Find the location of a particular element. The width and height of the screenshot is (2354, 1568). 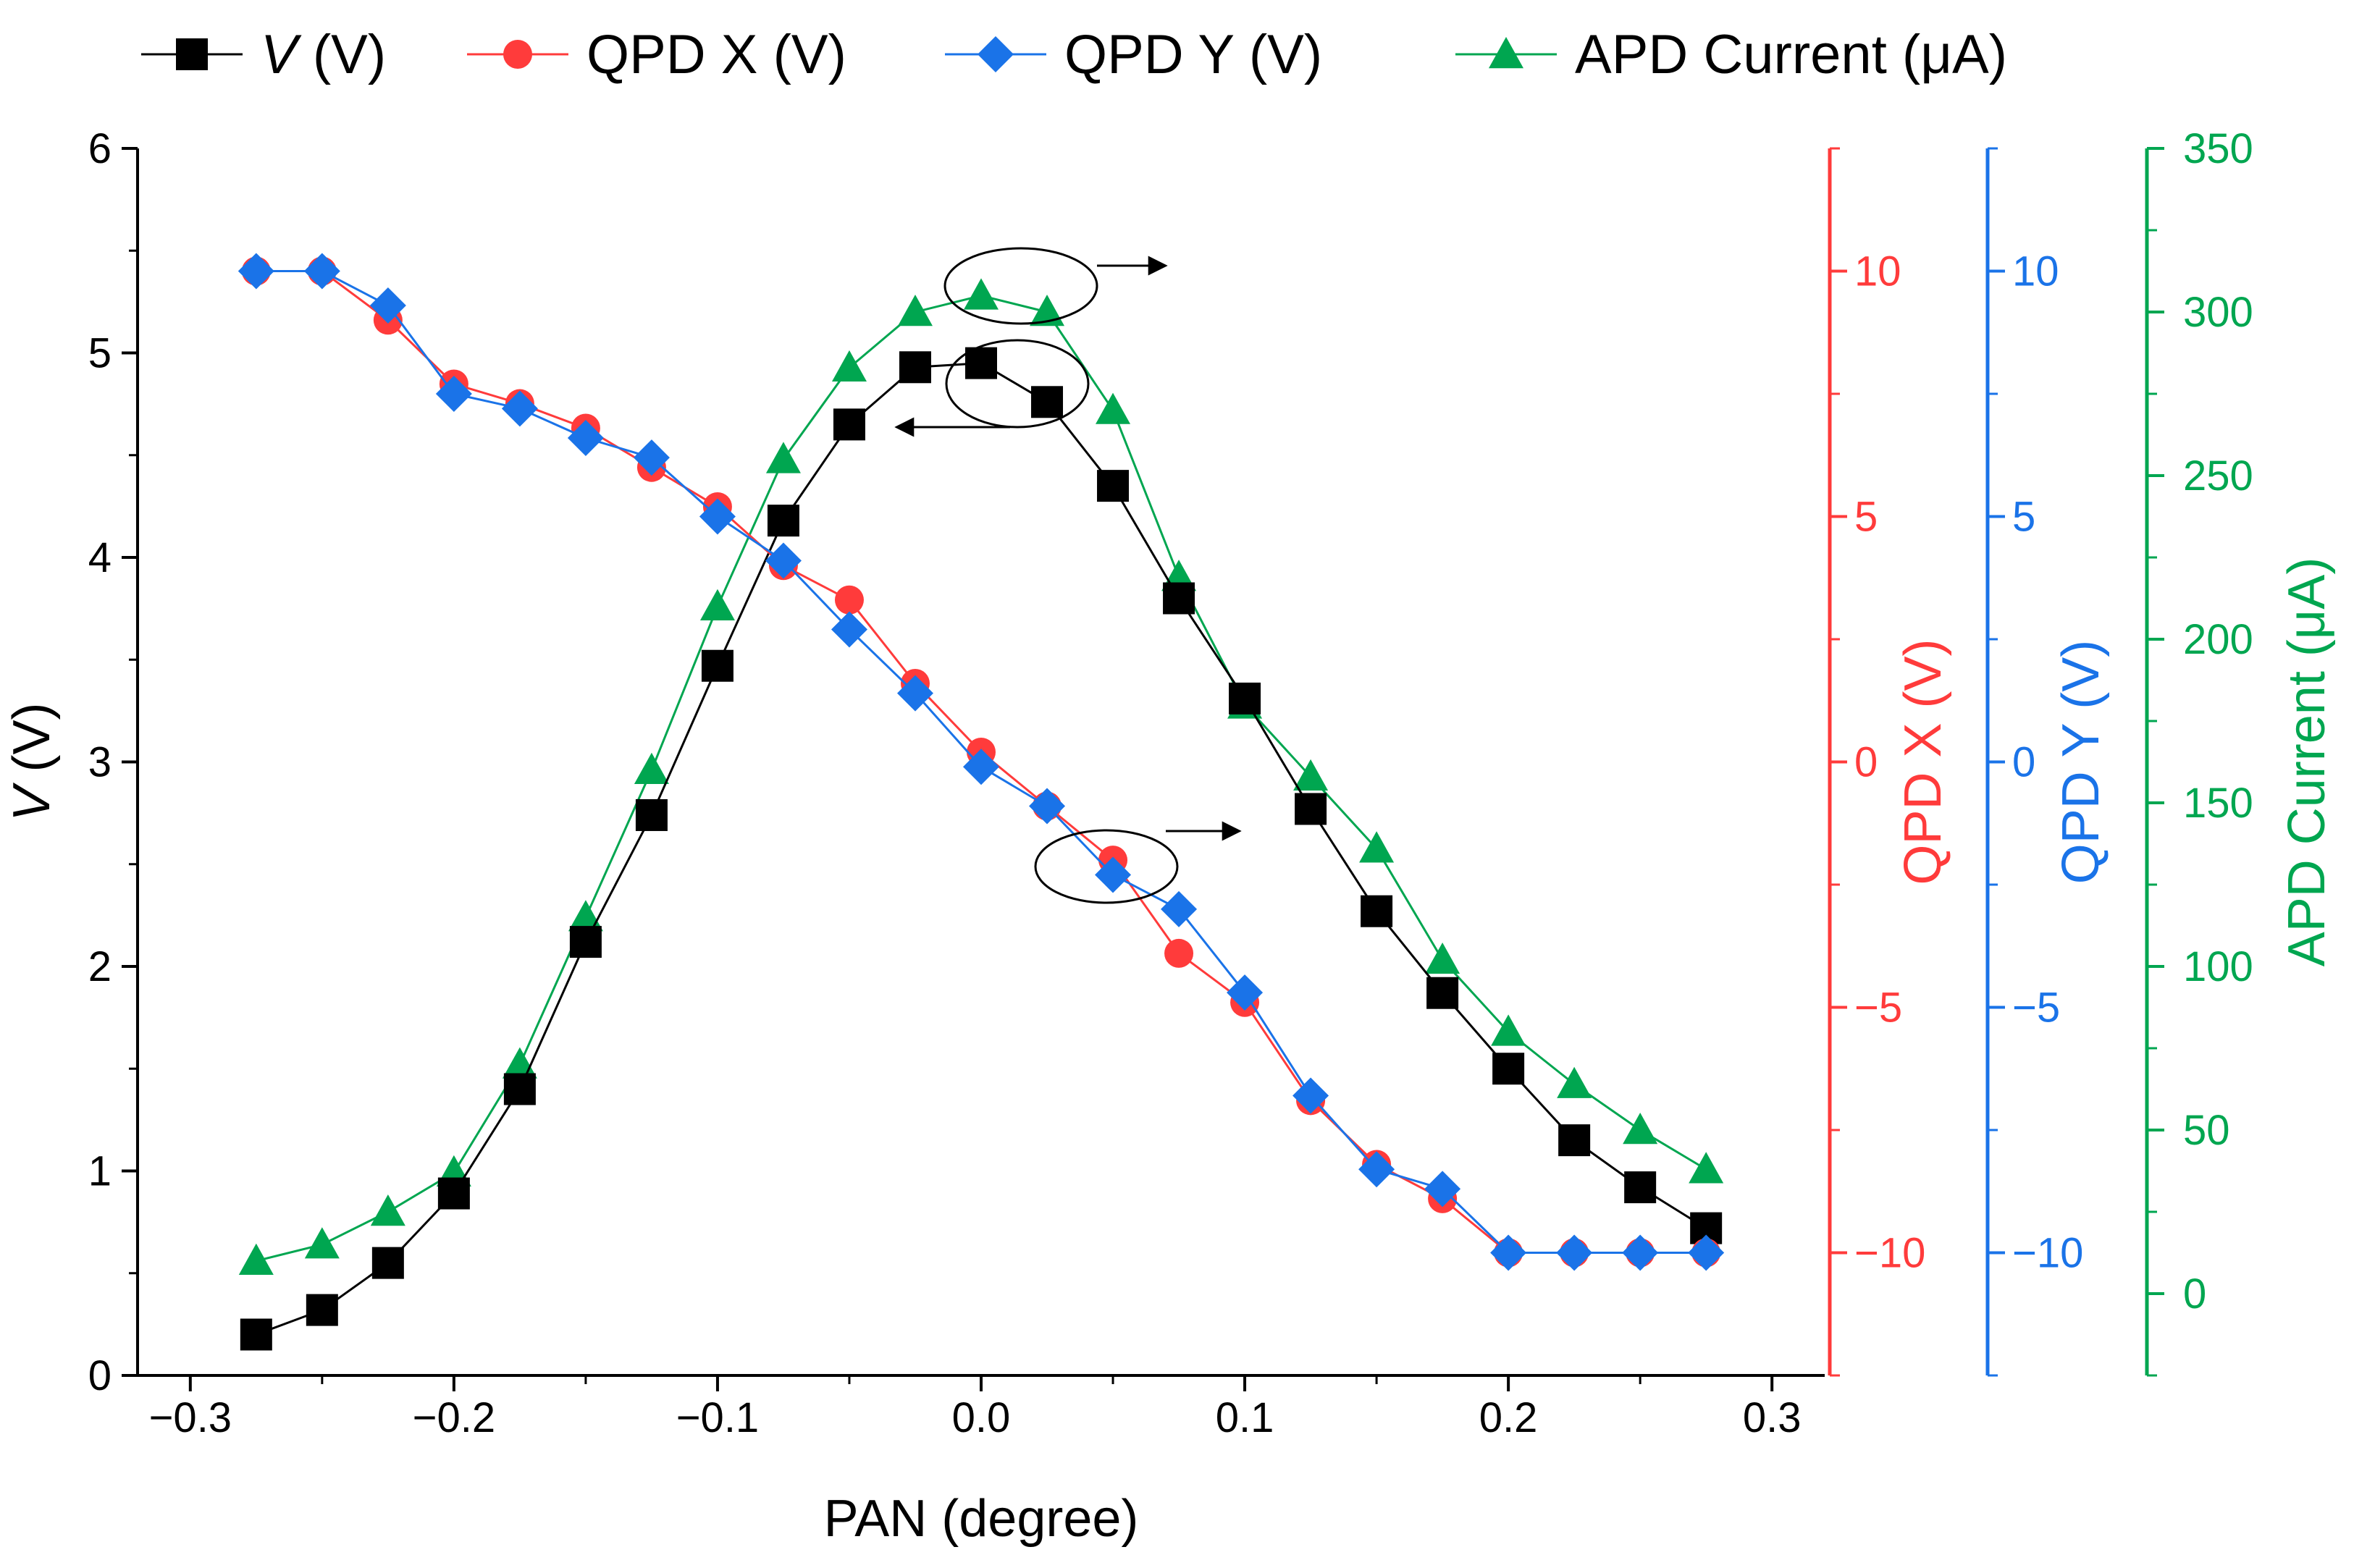

apd-axis-tick-label: 0 is located at coordinates (2194, 1294).